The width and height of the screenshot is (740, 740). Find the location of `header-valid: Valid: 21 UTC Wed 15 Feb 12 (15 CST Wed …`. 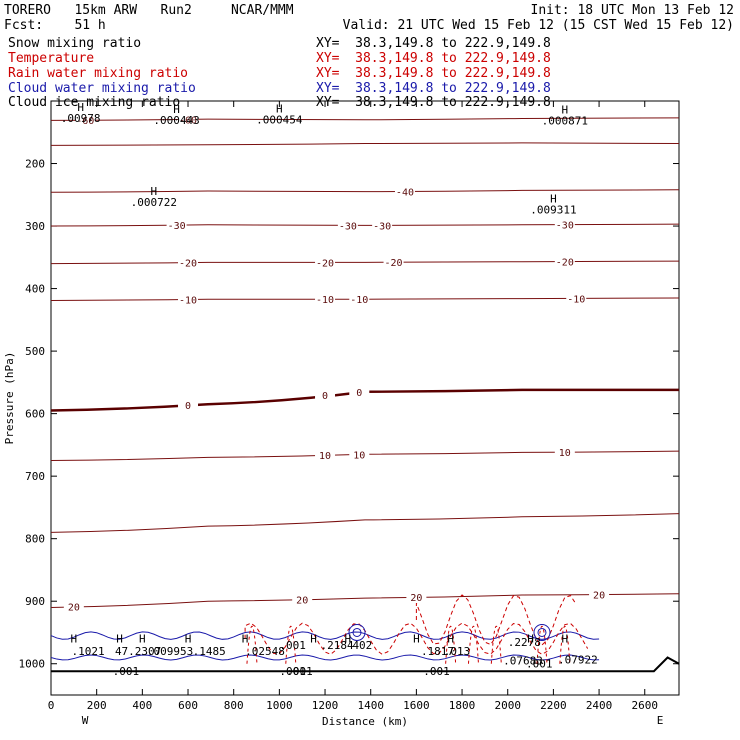

header-valid: Valid: 21 UTC Wed 15 Feb 12 (15 CST Wed … is located at coordinates (538, 25).